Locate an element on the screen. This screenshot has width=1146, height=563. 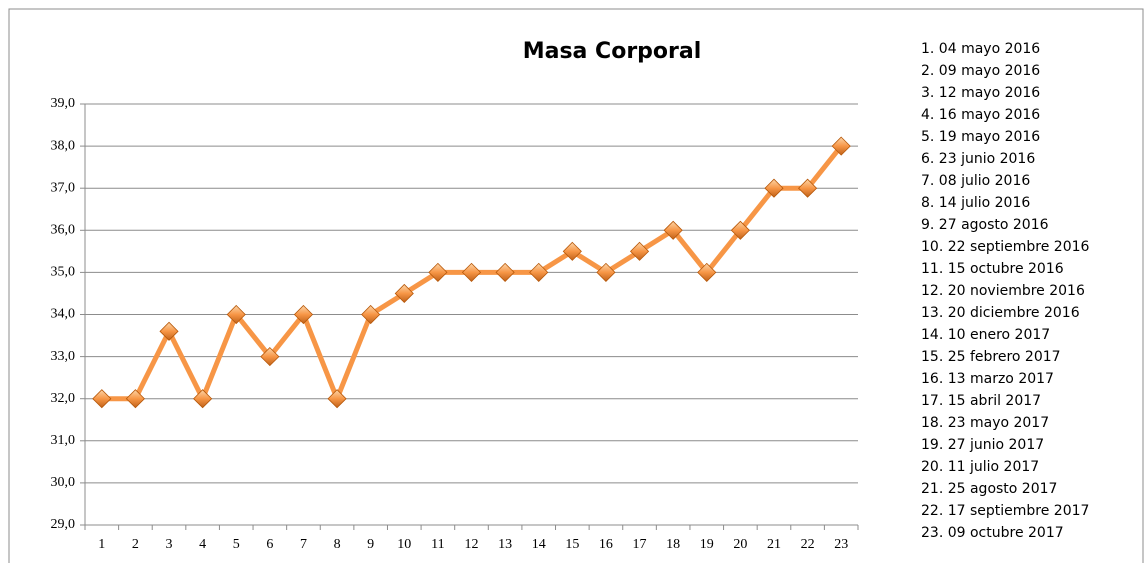
date-note: 16. 13 marzo 2017 is located at coordinates (987, 379).